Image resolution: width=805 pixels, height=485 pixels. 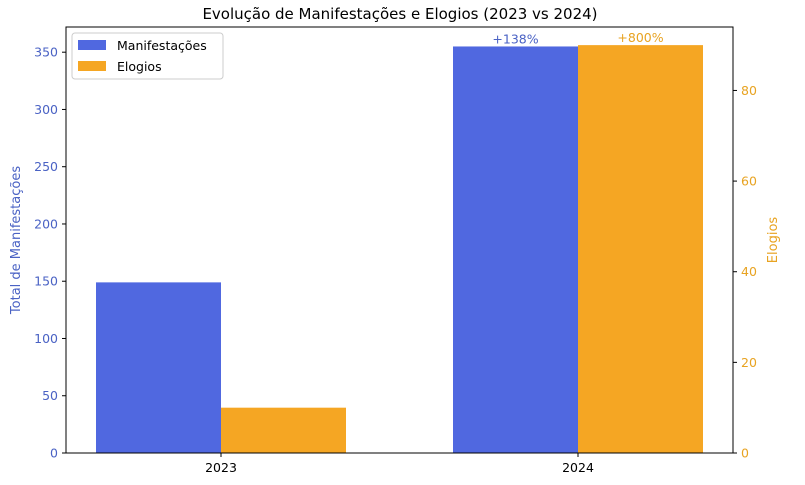 I want to click on y-tick-label: 0, so click(x=54, y=453).